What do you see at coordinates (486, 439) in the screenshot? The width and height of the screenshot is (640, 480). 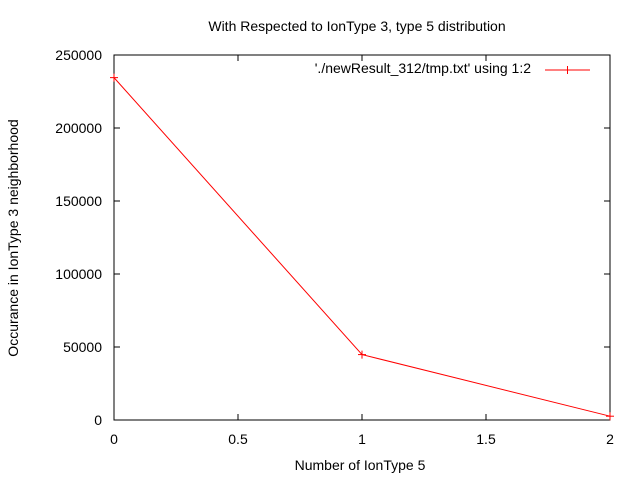 I see `x-tick-label: 1.5` at bounding box center [486, 439].